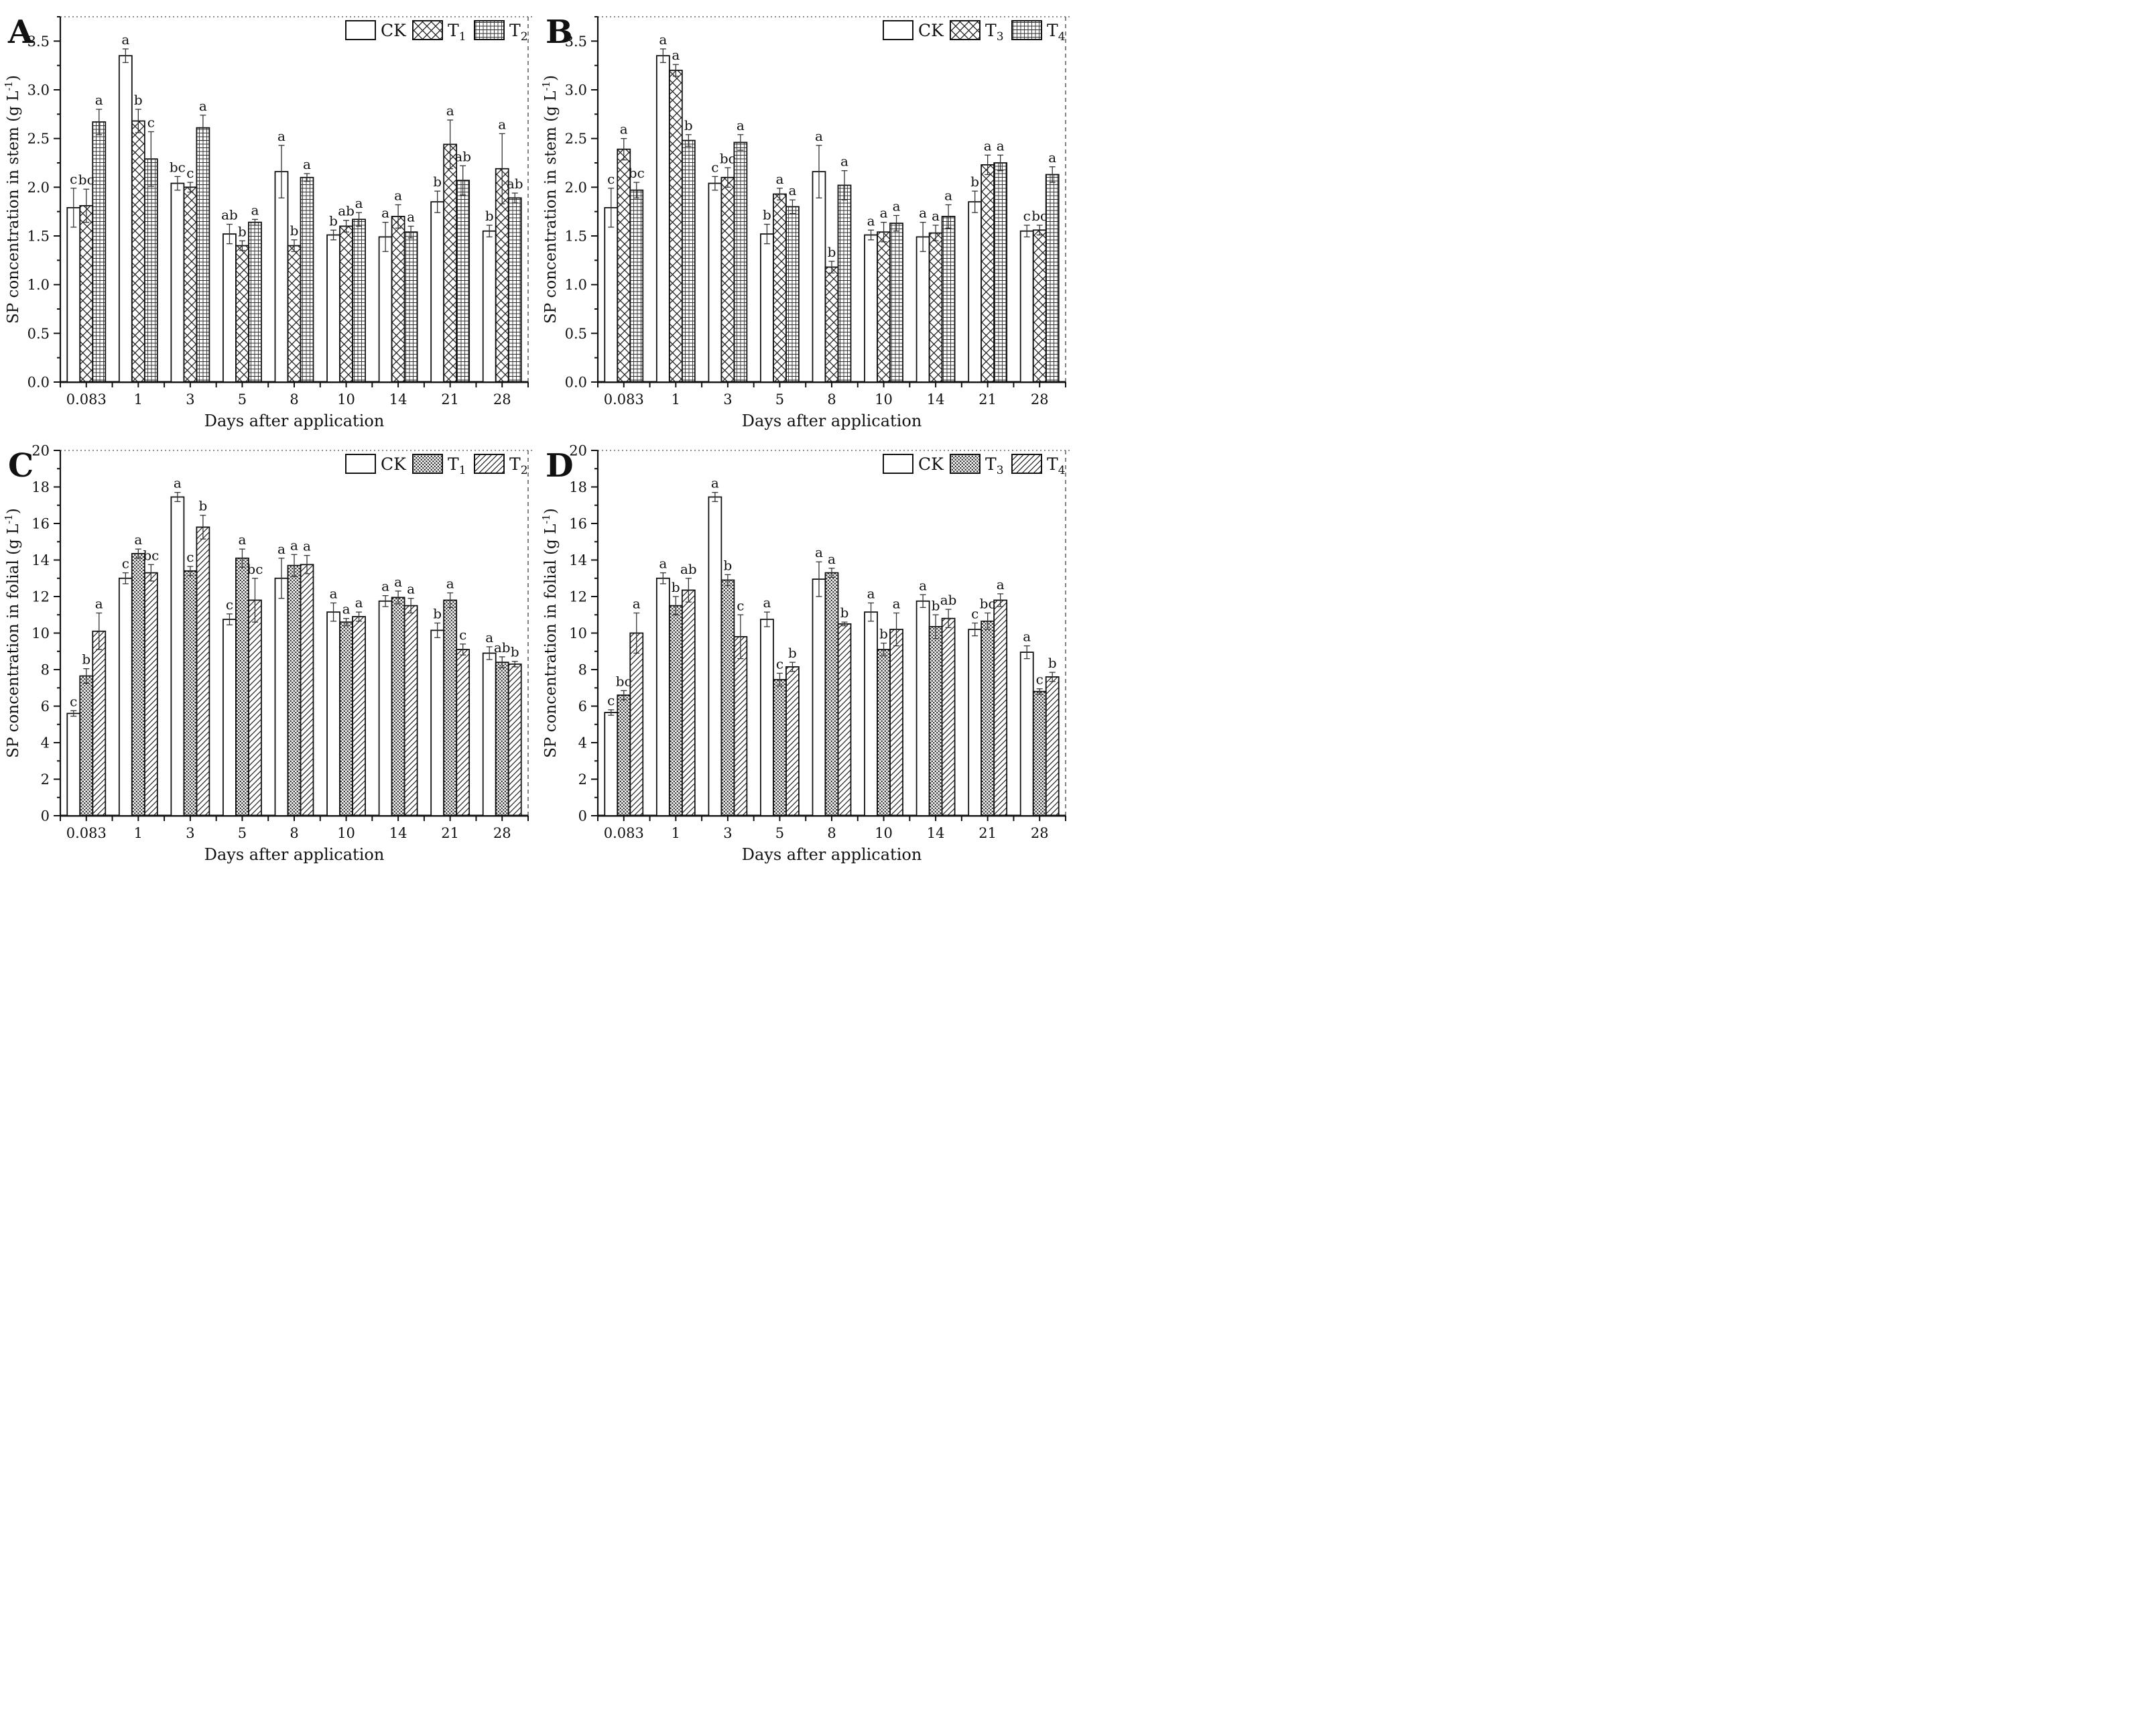 This screenshot has height=1736, width=2152. I want to click on error-bar-T2-day3, so click(203, 527).